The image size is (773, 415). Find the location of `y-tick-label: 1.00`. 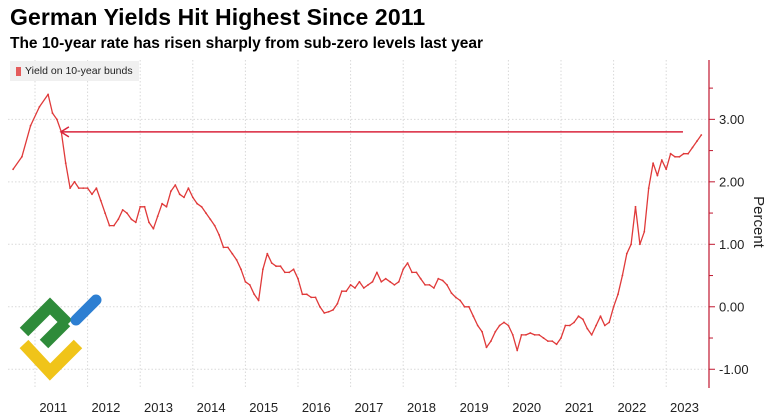

y-tick-label: 1.00 is located at coordinates (731, 244).